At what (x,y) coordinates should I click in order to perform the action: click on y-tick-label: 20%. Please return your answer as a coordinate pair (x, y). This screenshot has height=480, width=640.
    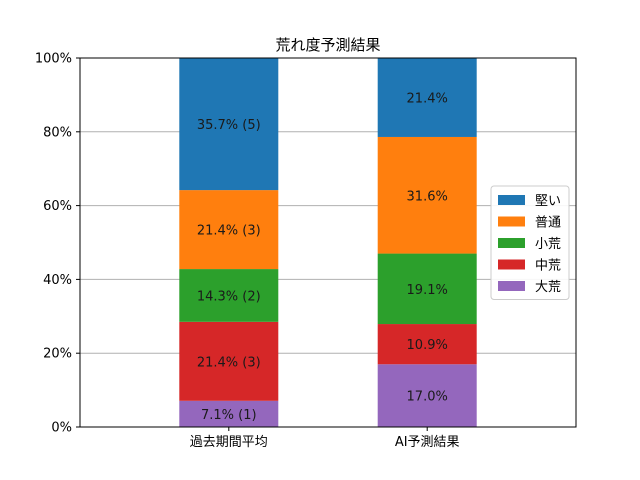
    Looking at the image, I should click on (57, 354).